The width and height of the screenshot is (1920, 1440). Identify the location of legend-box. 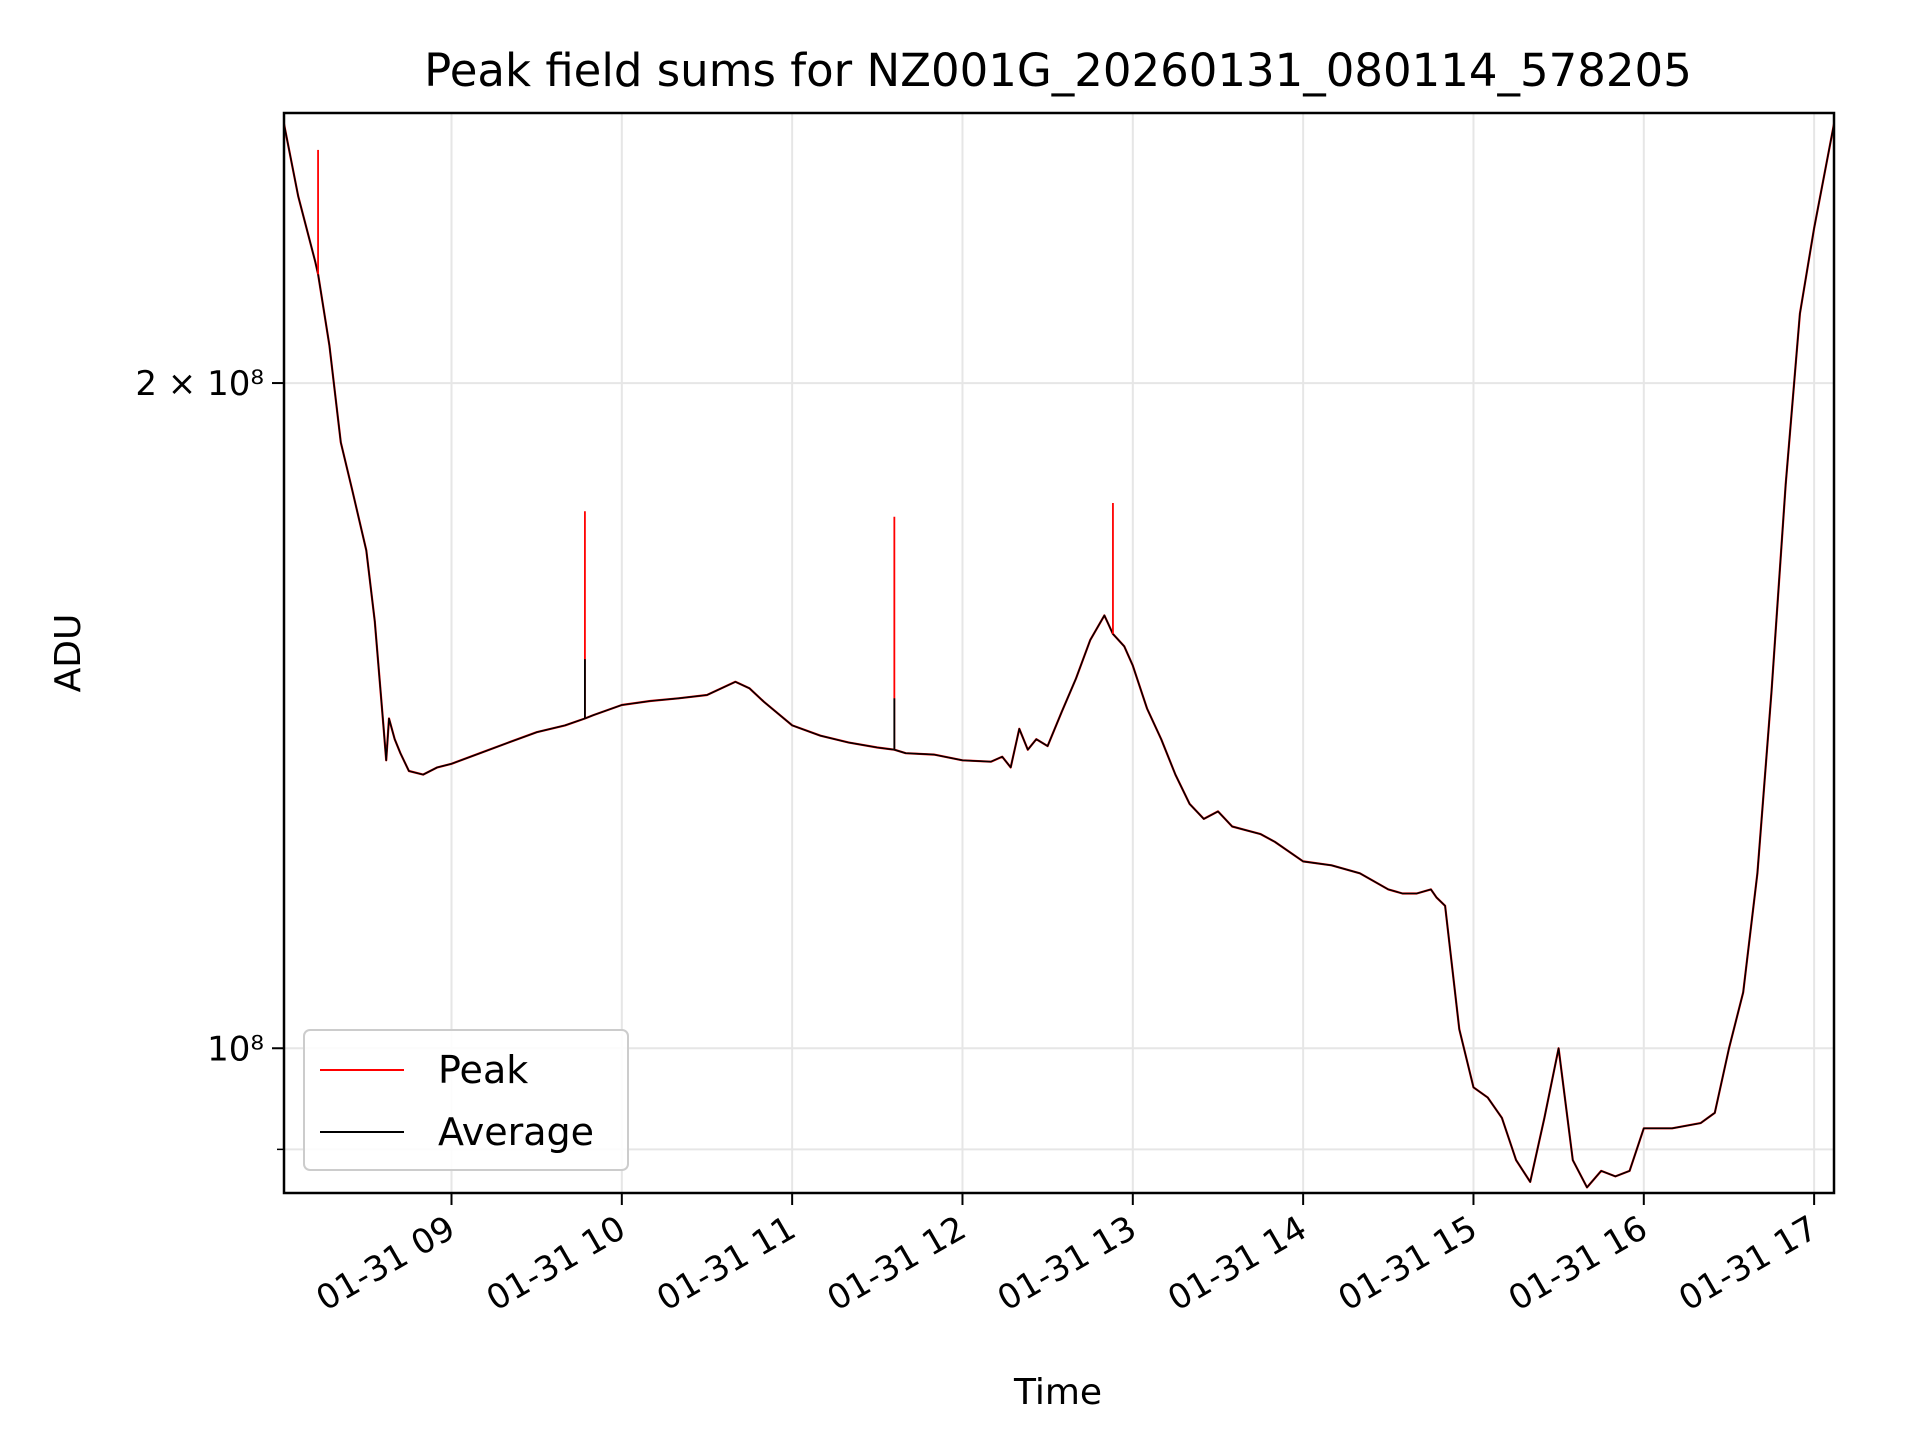
(466, 1100).